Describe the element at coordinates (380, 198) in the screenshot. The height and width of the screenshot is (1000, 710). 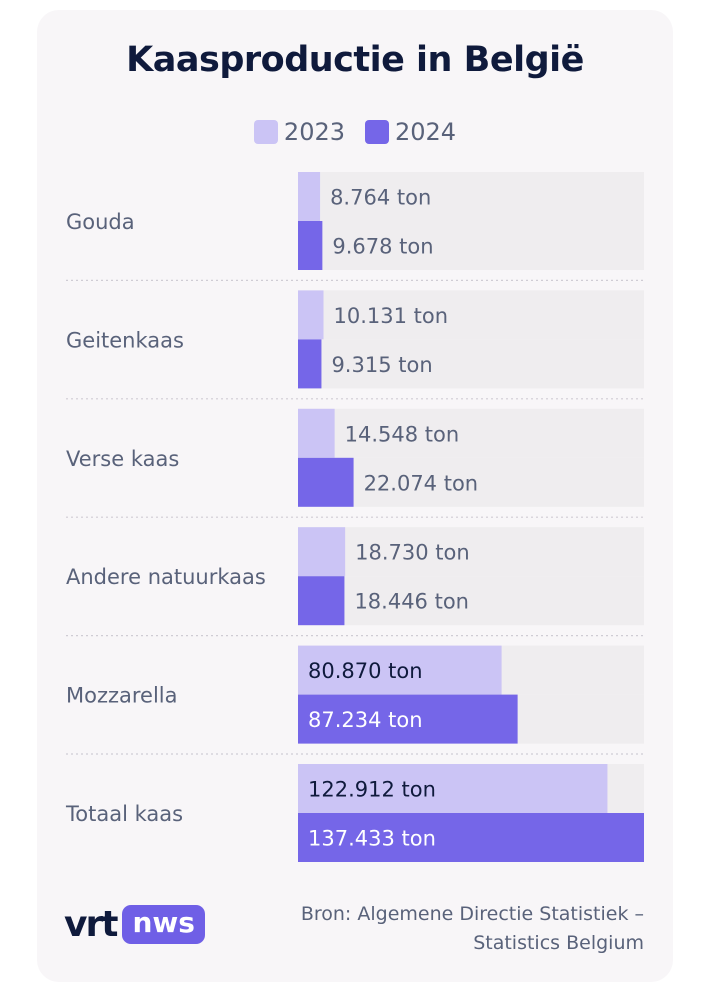
I see `value-label-2023: 8.764 ton` at that location.